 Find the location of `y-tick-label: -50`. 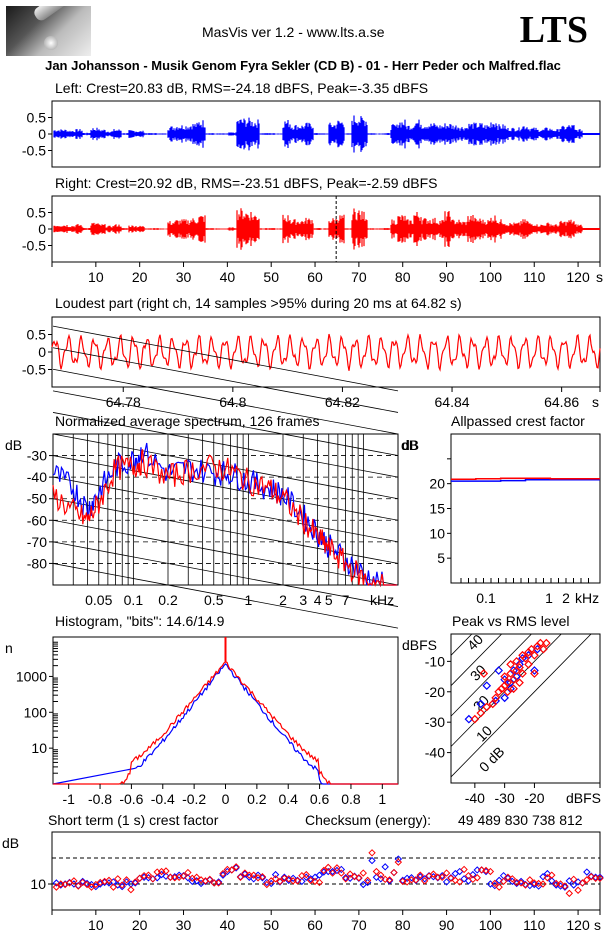

y-tick-label: -50 is located at coordinates (37, 499).